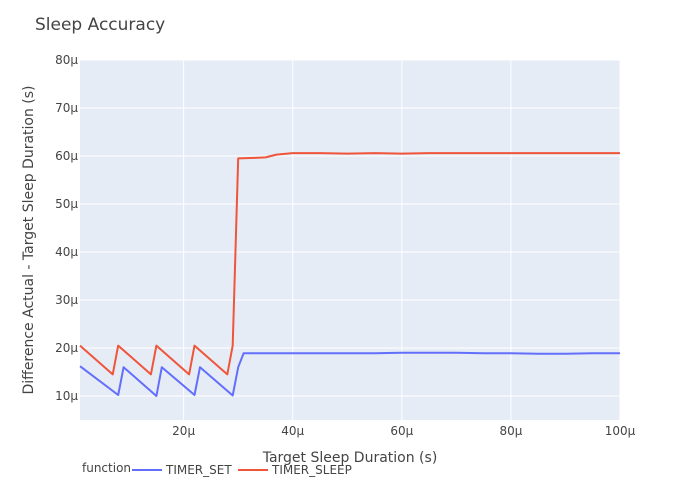 The image size is (700, 500). I want to click on x-tick-label: 60µ, so click(401, 431).